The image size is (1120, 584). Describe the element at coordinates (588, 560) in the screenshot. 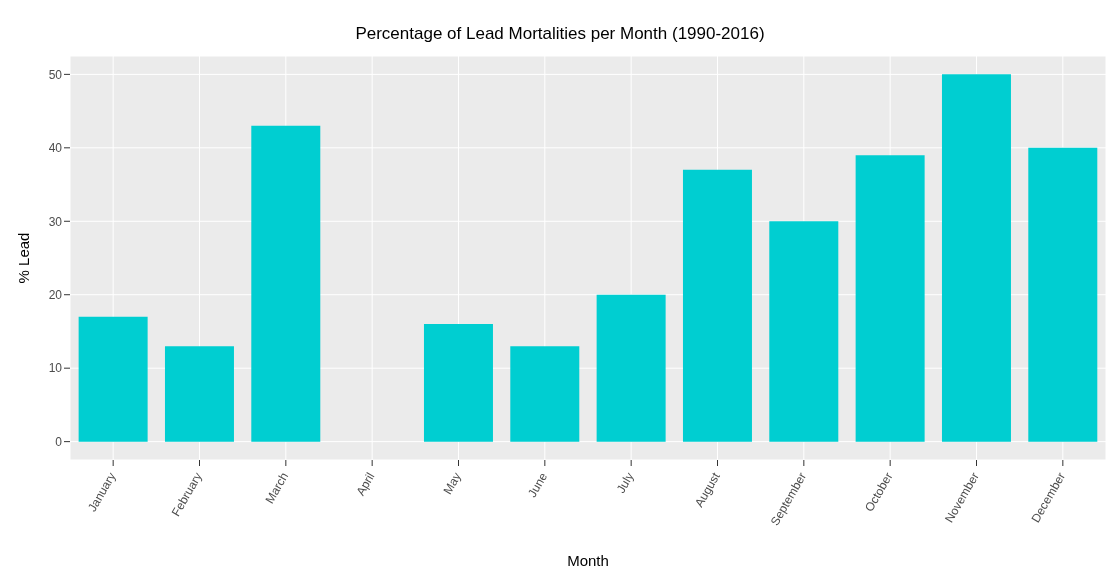

I see `x-axis-title: Month` at that location.